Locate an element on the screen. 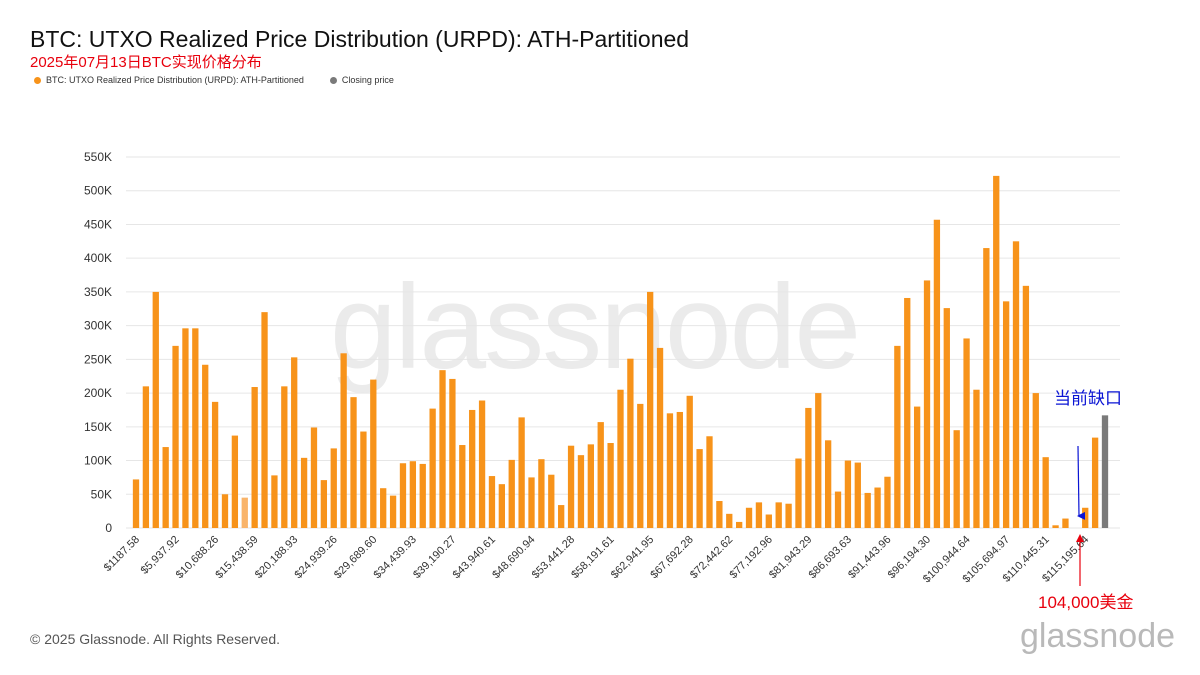 This screenshot has width=1200, height=675. legend-item-closing-price: Closing price is located at coordinates (361, 80).